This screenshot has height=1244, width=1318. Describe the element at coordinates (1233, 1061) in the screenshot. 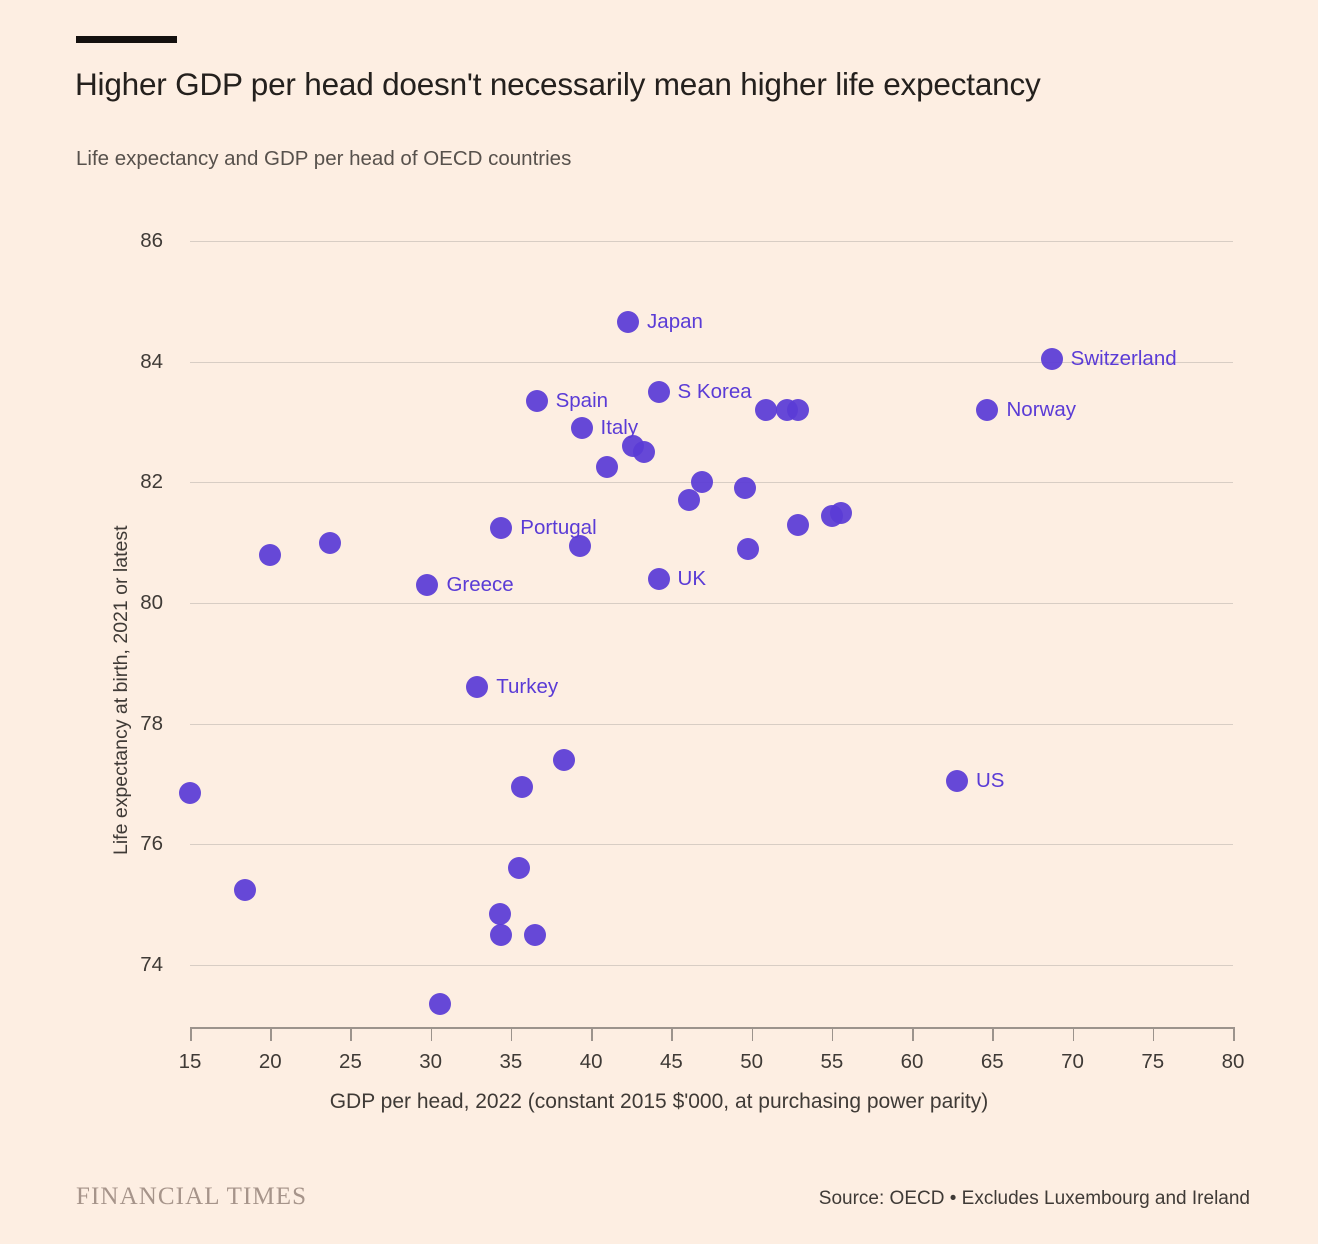

I see `x-tick-label-80: 80` at that location.